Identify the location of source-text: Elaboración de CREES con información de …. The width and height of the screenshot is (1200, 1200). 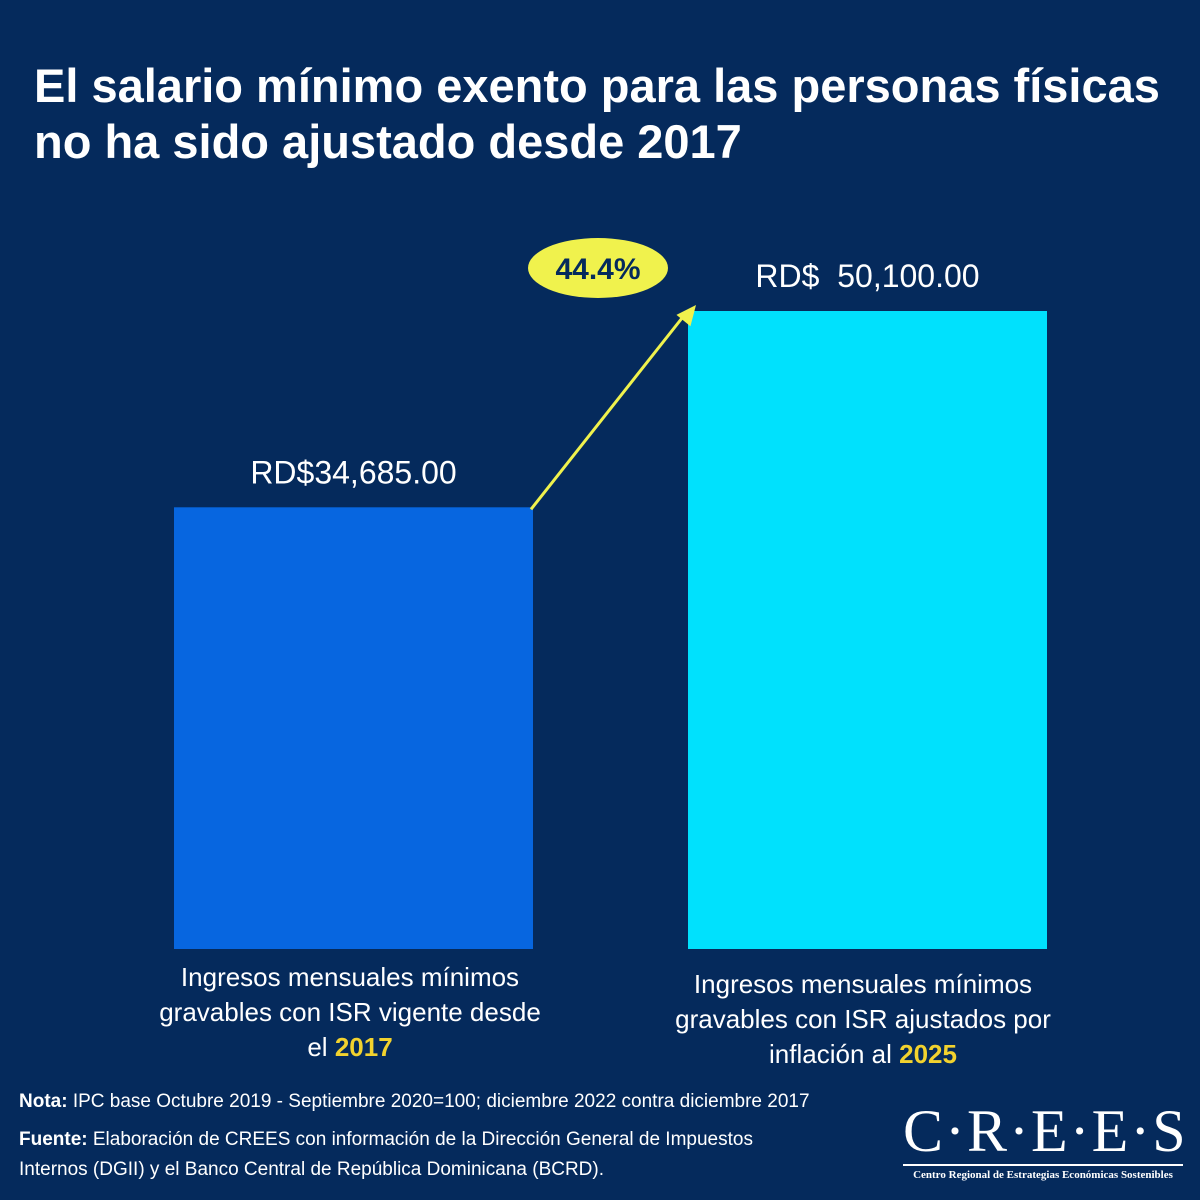
(386, 1154).